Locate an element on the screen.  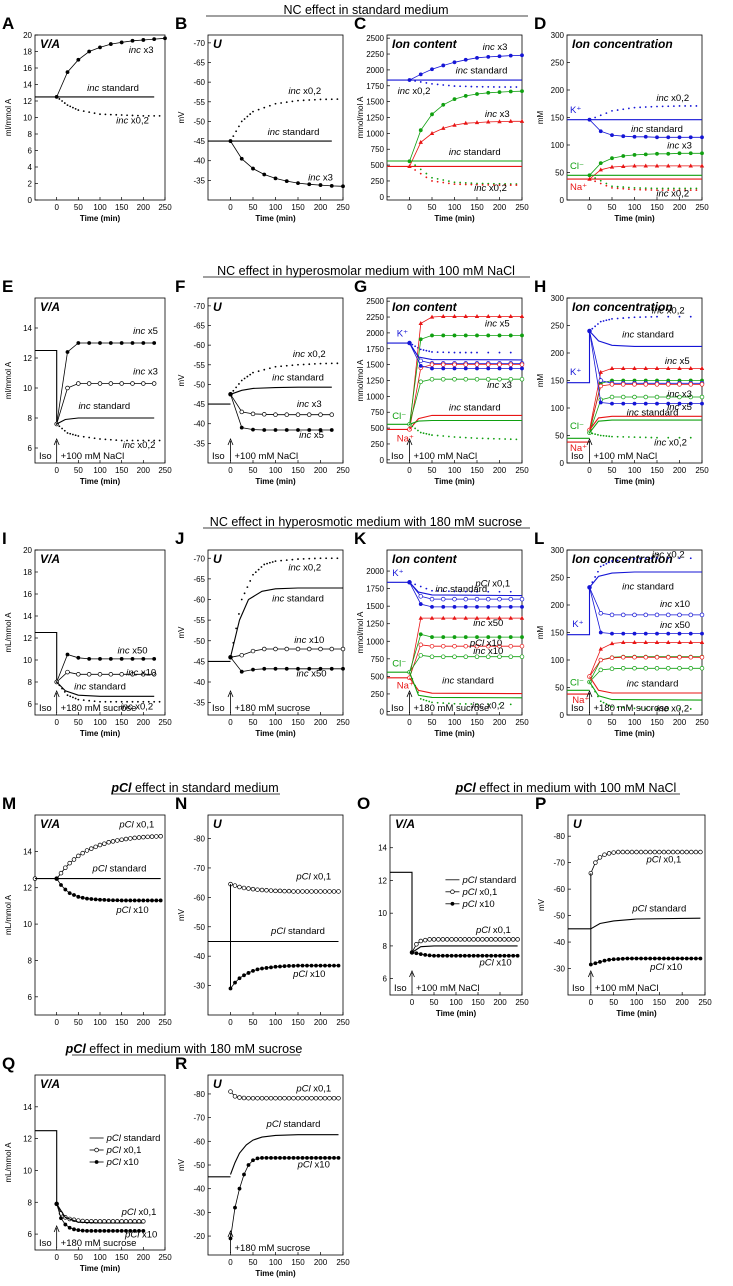
y-axis-label: mV is located at coordinates (541, 904).